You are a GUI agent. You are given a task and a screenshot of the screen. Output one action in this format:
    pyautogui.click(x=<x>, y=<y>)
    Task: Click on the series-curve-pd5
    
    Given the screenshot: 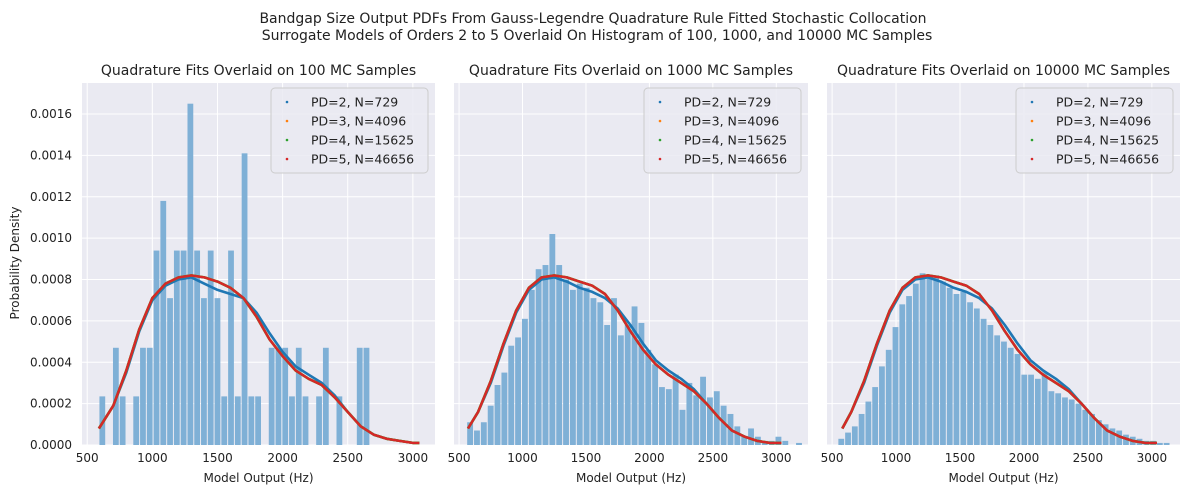 What is the action you would take?
    pyautogui.click(x=999, y=359)
    